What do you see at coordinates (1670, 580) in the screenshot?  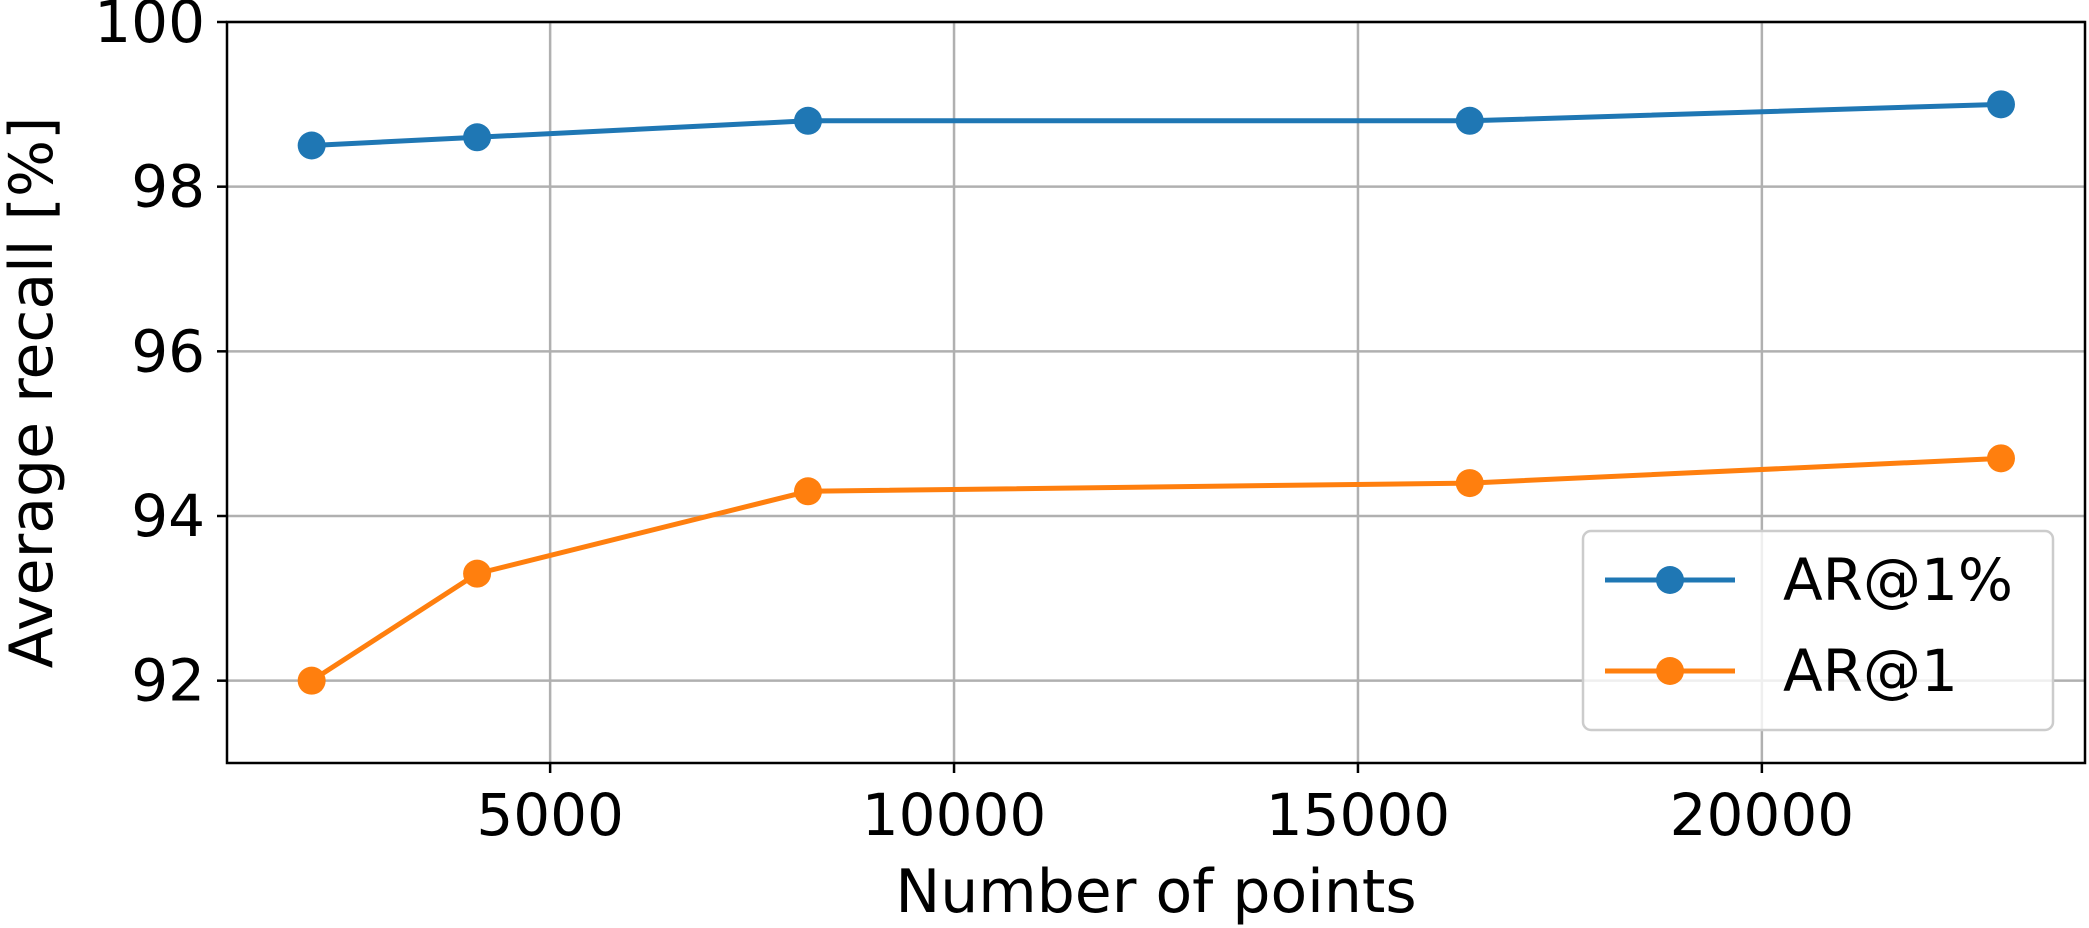 I see `legend-marker-ar-1-percent` at bounding box center [1670, 580].